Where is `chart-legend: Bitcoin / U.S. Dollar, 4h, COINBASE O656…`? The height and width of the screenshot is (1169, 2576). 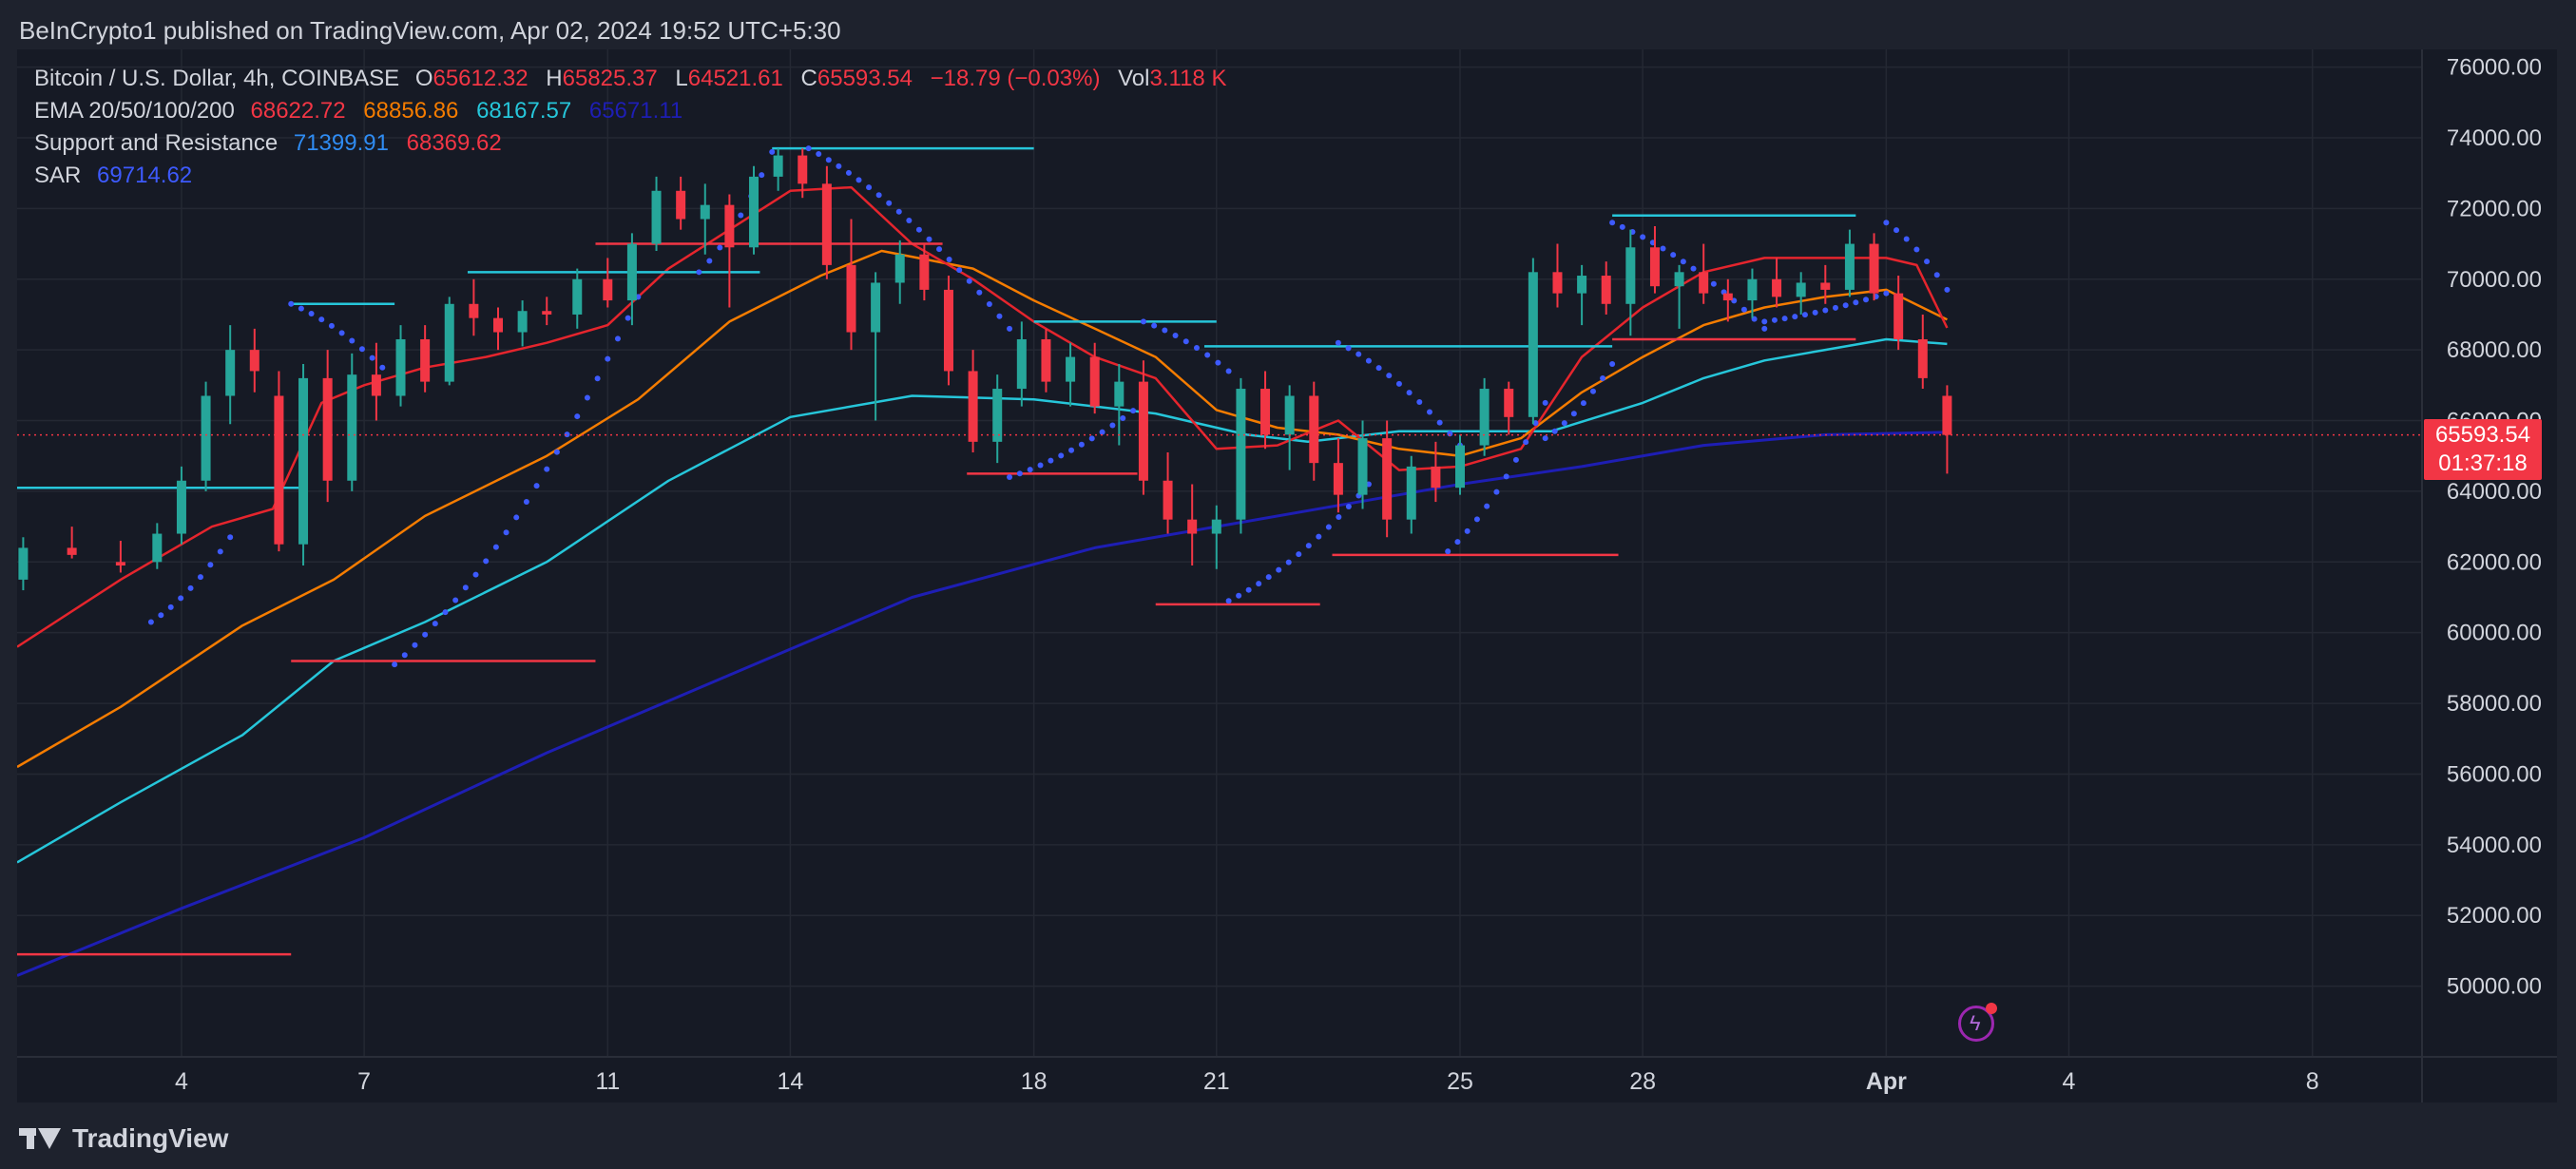 chart-legend: Bitcoin / U.S. Dollar, 4h, COINBASE O656… is located at coordinates (636, 127).